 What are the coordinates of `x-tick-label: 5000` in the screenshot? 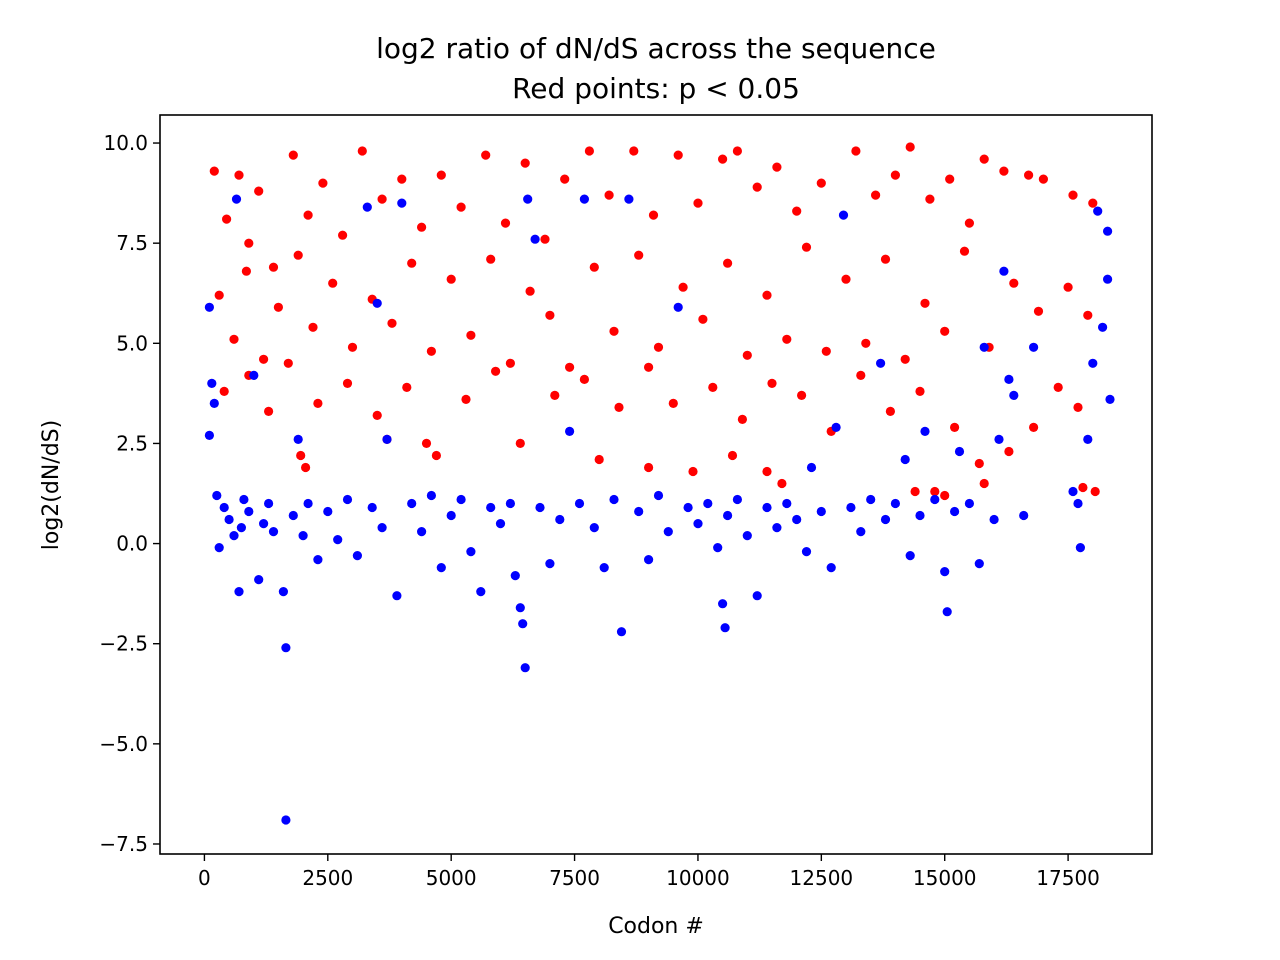 It's located at (451, 878).